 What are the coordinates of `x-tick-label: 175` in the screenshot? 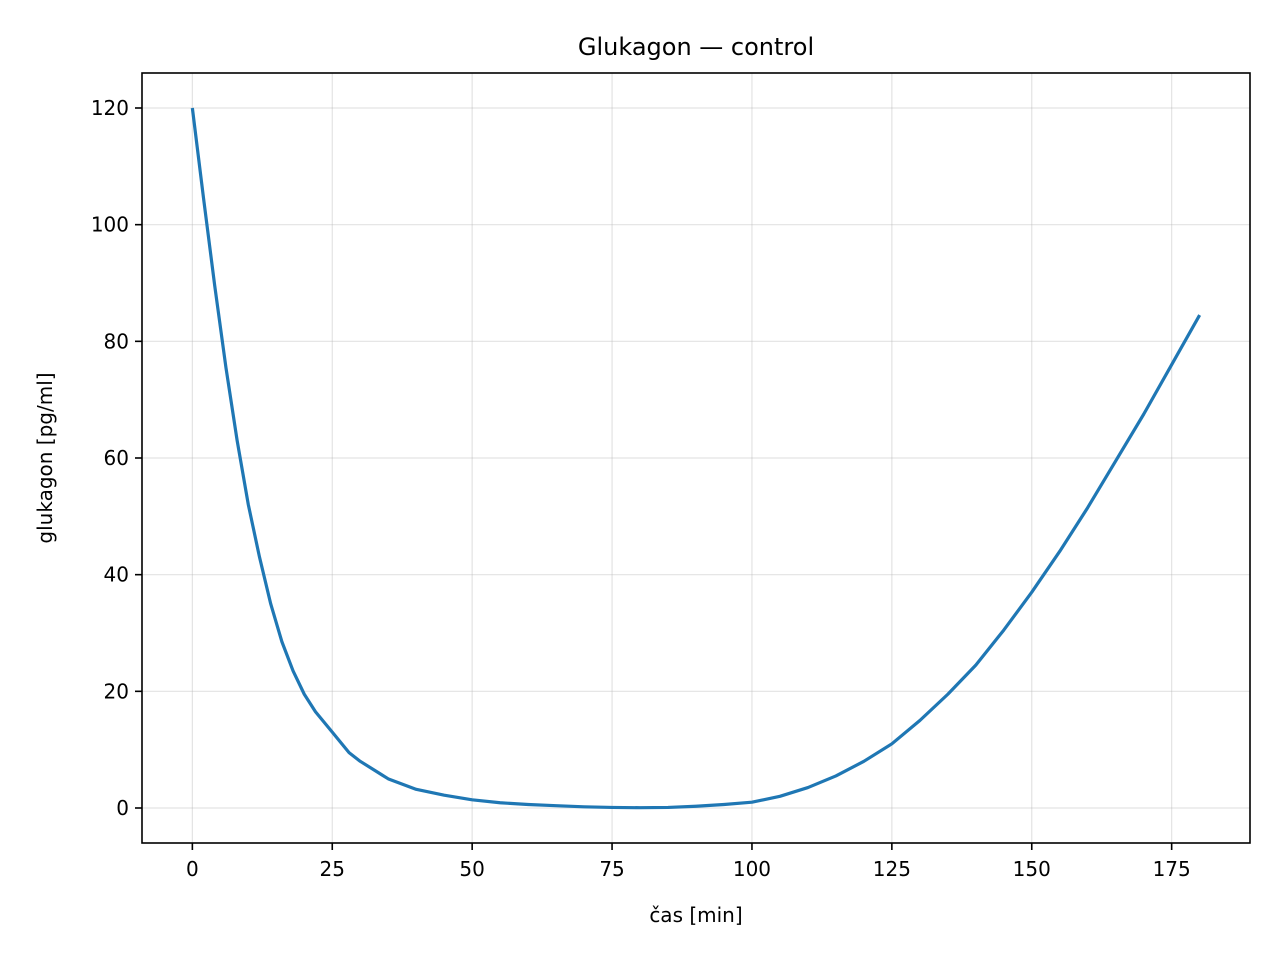 It's located at (1172, 869).